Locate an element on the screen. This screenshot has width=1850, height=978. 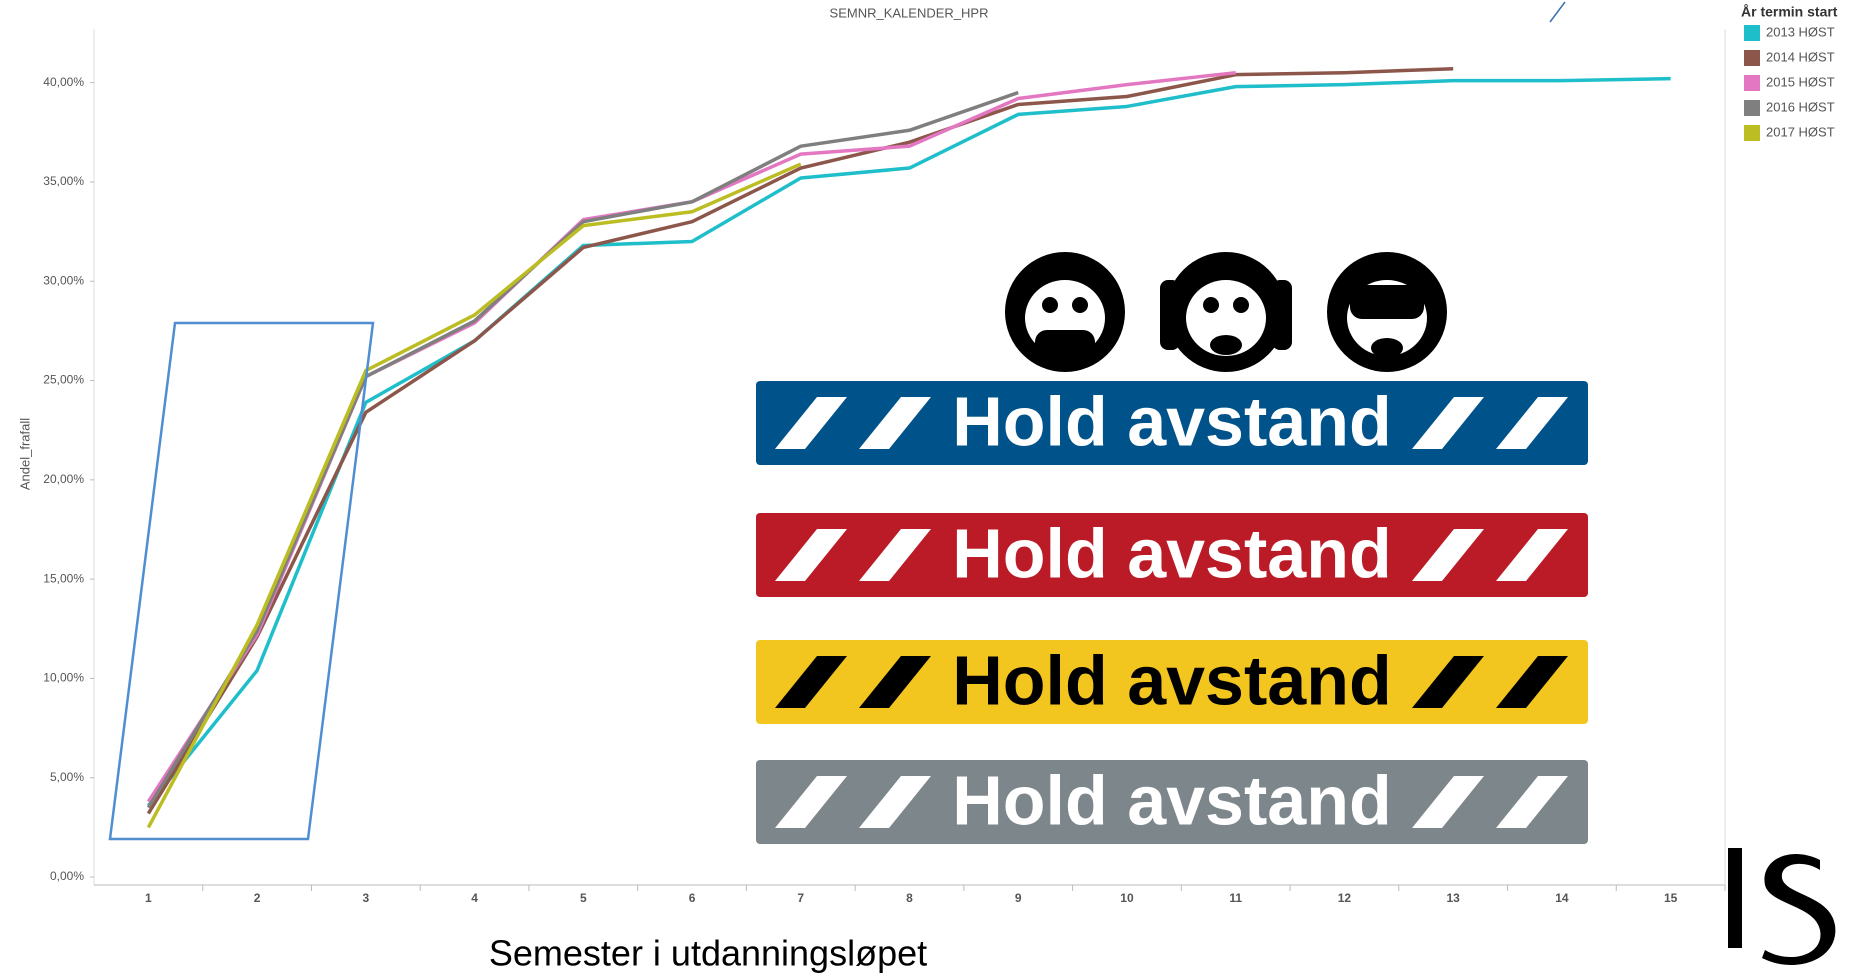
y-tick-label: 5,00% is located at coordinates (67, 777).